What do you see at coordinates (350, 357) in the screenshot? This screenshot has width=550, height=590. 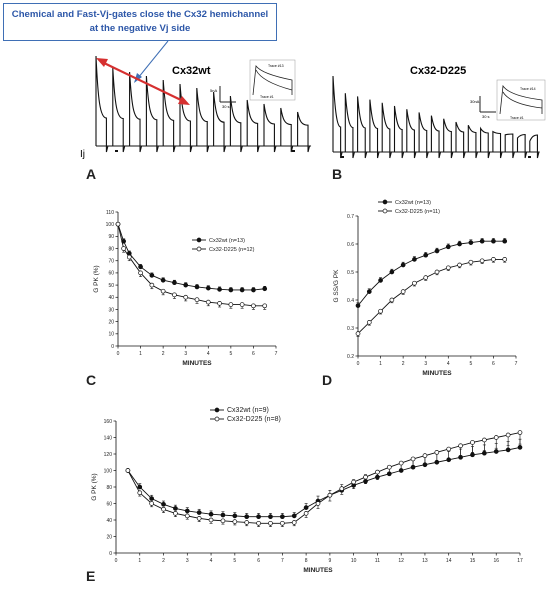 I see `y-tick-label-D: 0.2` at bounding box center [350, 357].